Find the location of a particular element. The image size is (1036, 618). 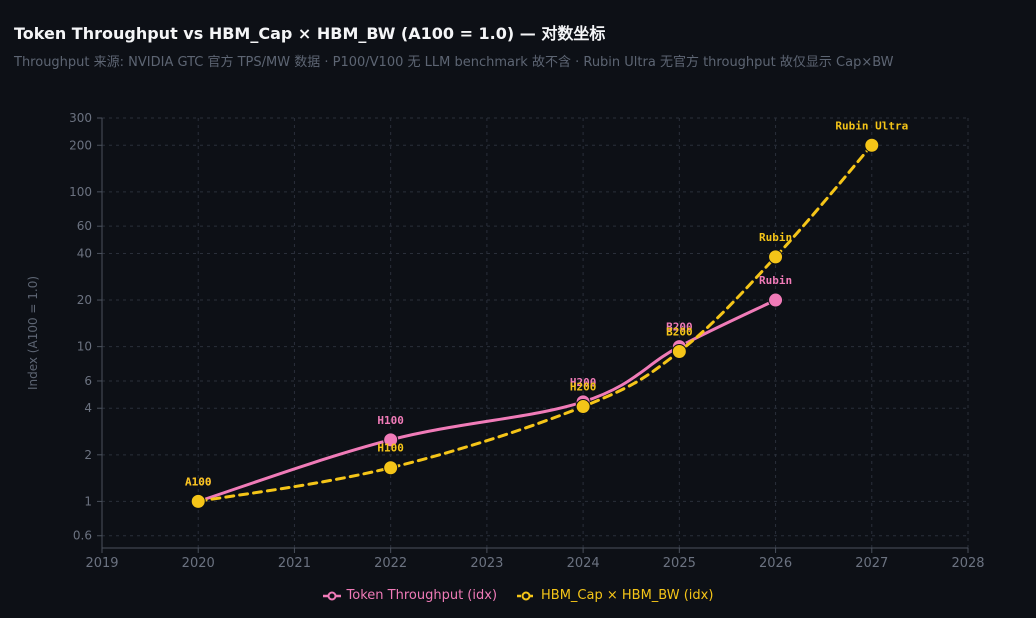

y-tick-label: 60 is located at coordinates (84, 226).